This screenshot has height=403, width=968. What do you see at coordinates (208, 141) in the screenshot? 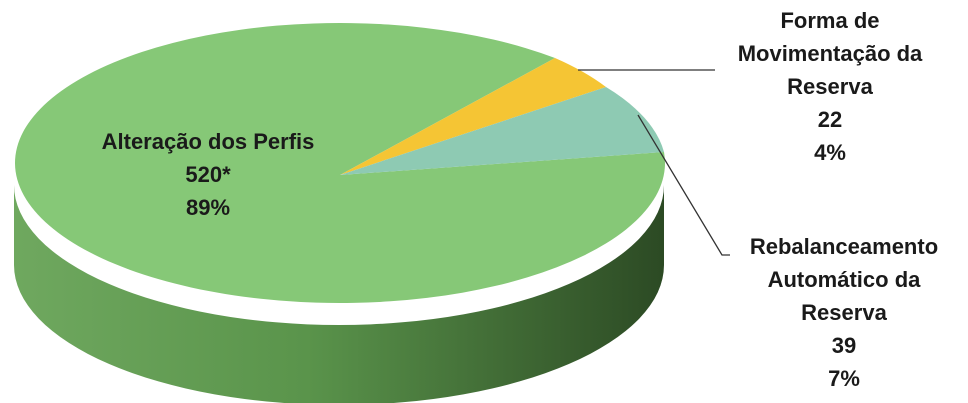
I see `label-alteracao-line-1: Alteração dos Perfis` at bounding box center [208, 141].